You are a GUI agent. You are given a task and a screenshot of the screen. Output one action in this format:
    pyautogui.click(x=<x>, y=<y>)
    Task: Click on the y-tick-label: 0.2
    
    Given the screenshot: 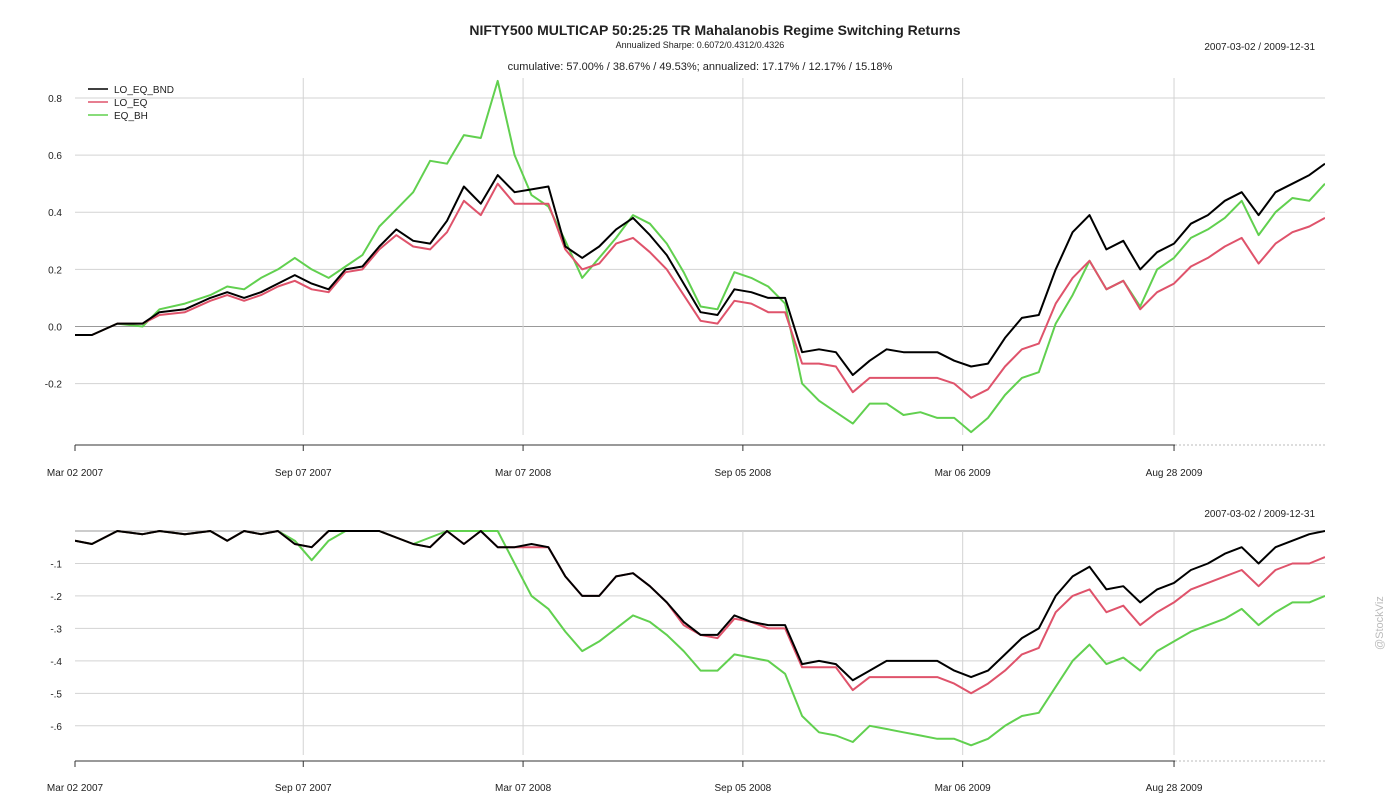 What is the action you would take?
    pyautogui.click(x=55, y=270)
    